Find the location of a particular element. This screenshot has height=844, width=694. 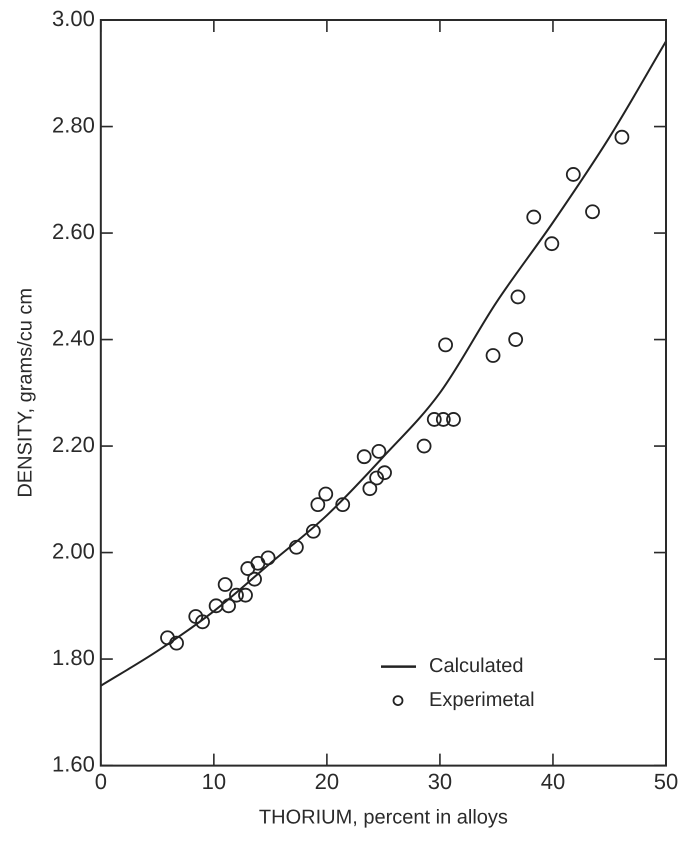

x-tick-label: 30 is located at coordinates (440, 781).